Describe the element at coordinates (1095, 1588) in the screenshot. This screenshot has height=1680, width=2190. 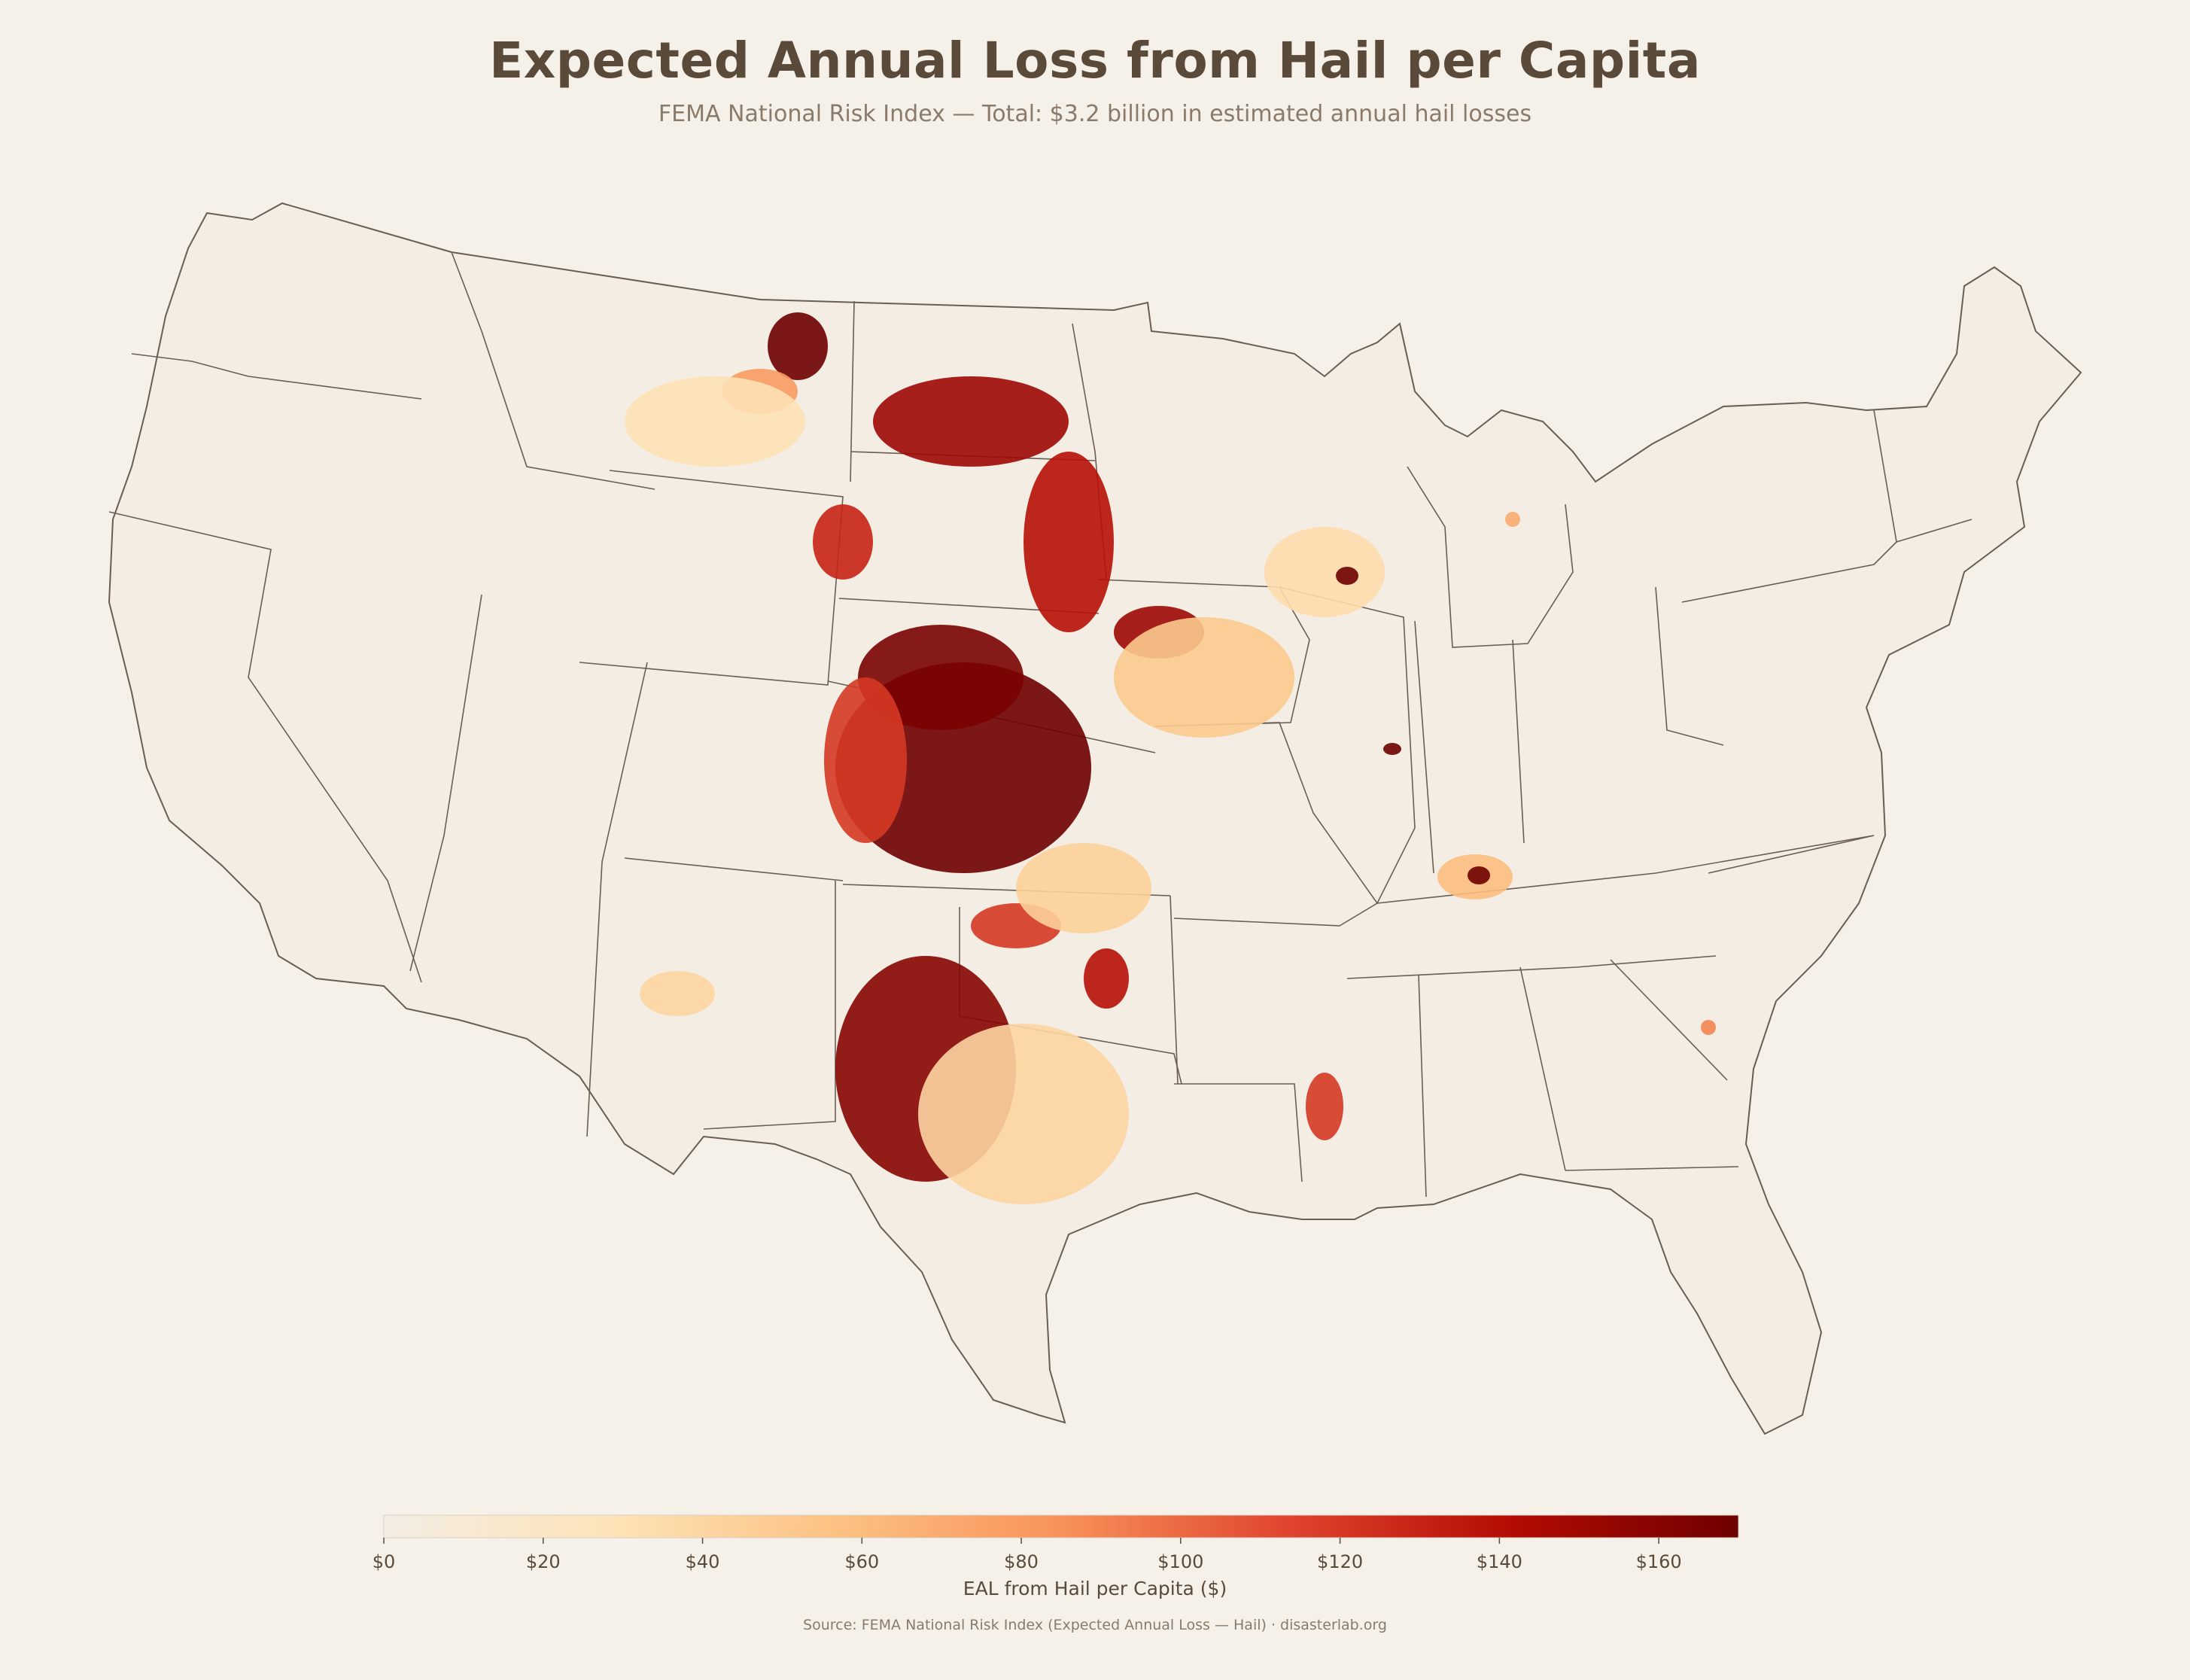
I see `legend-title: EAL from Hail per Capita ($)` at that location.